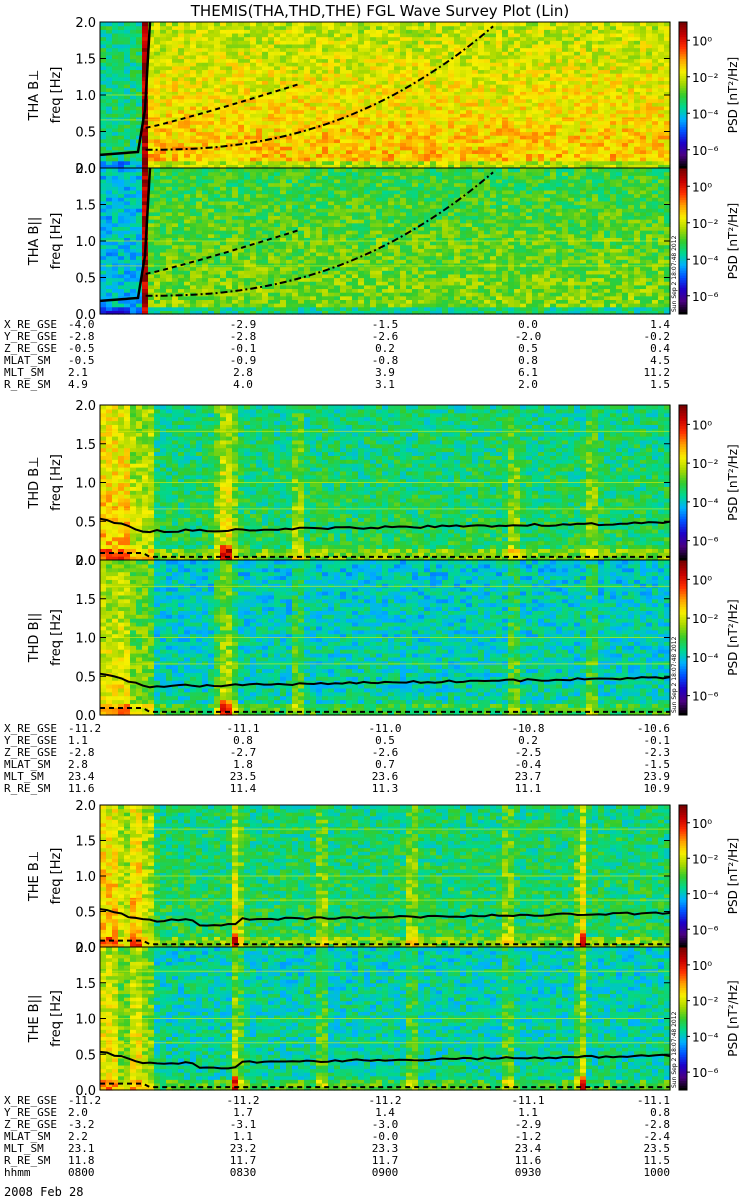 The image size is (750, 1200). What do you see at coordinates (85, 96) in the screenshot?
I see `y-tick-label: 1.0` at bounding box center [85, 96].